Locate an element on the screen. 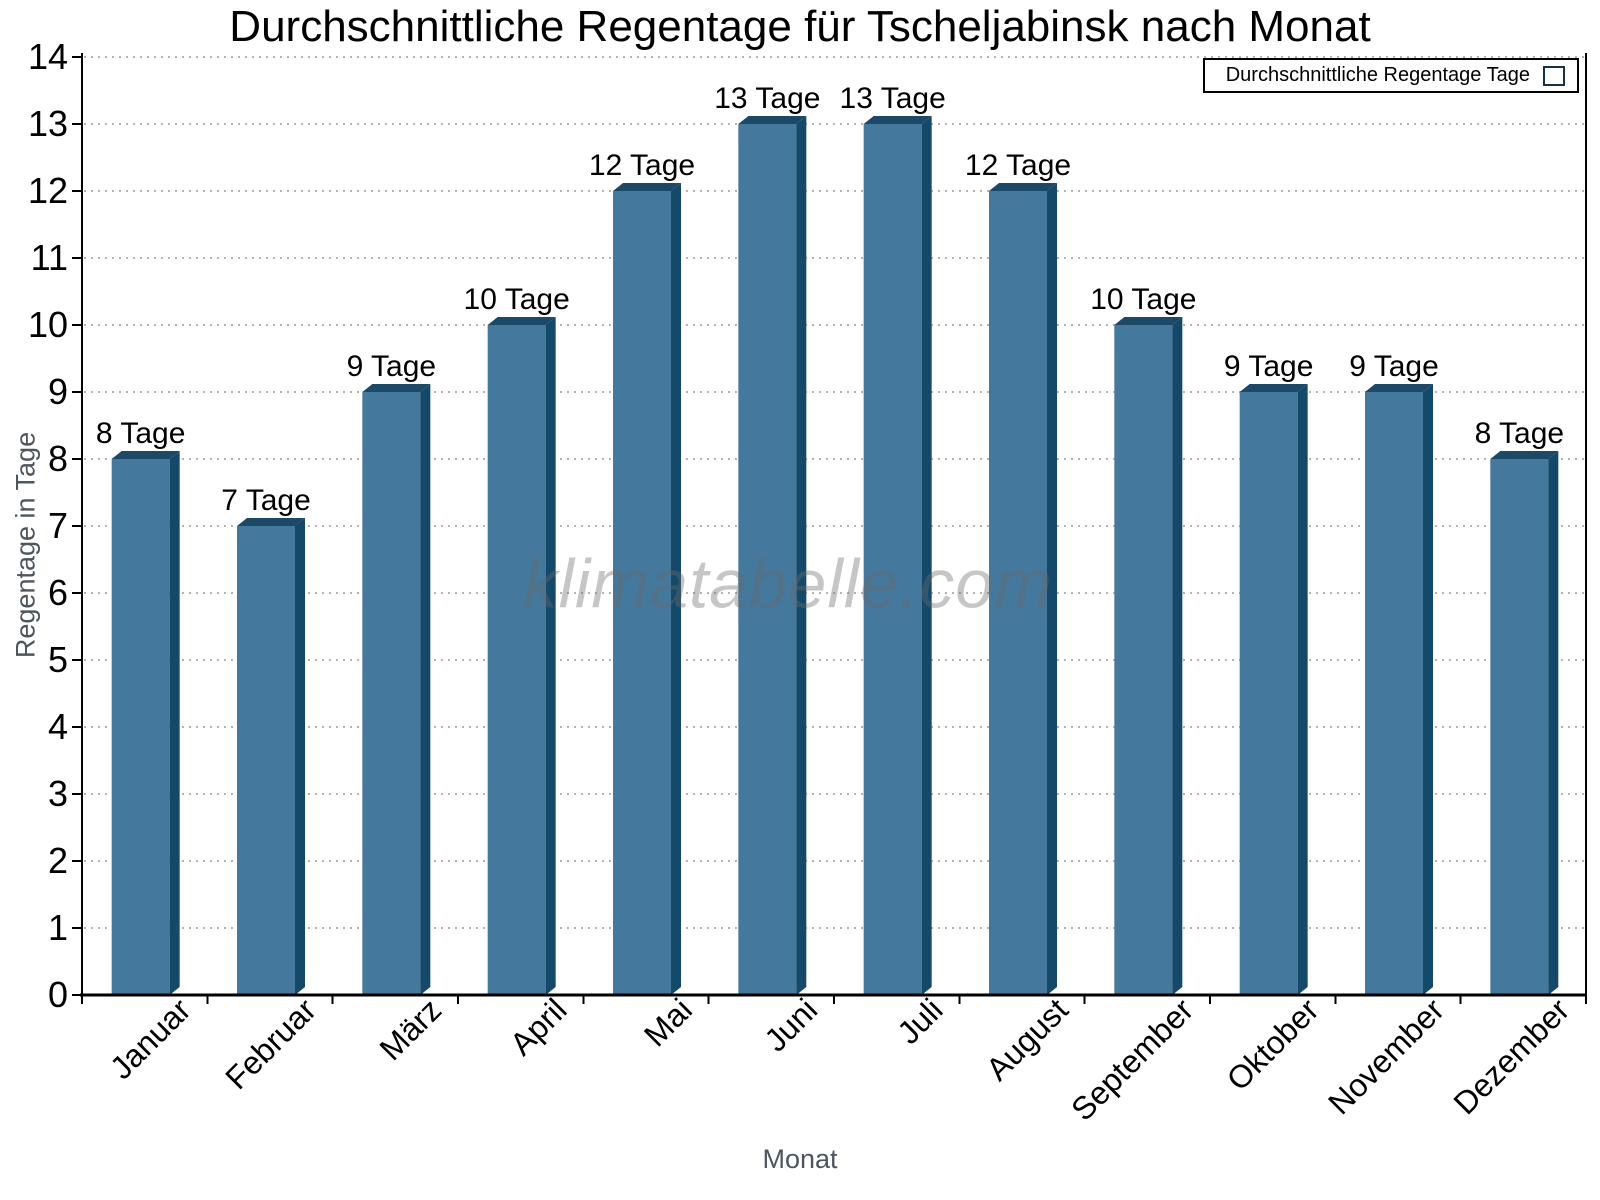  bar-september is located at coordinates (1143, 660).